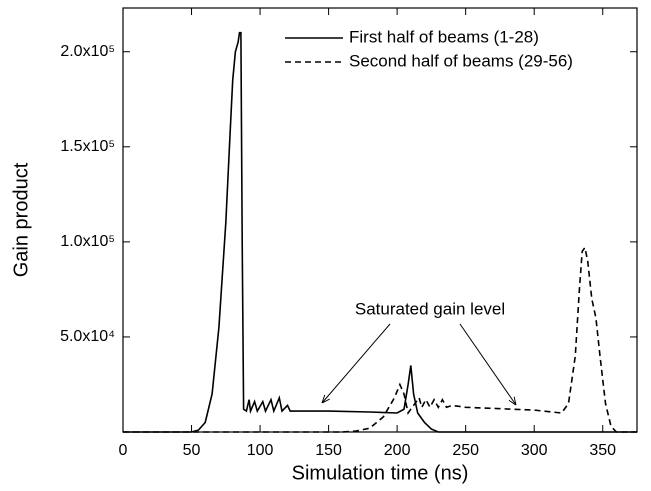 The image size is (651, 491). What do you see at coordinates (87, 146) in the screenshot?
I see `y-tick-label: 1.5x10⁵` at bounding box center [87, 146].